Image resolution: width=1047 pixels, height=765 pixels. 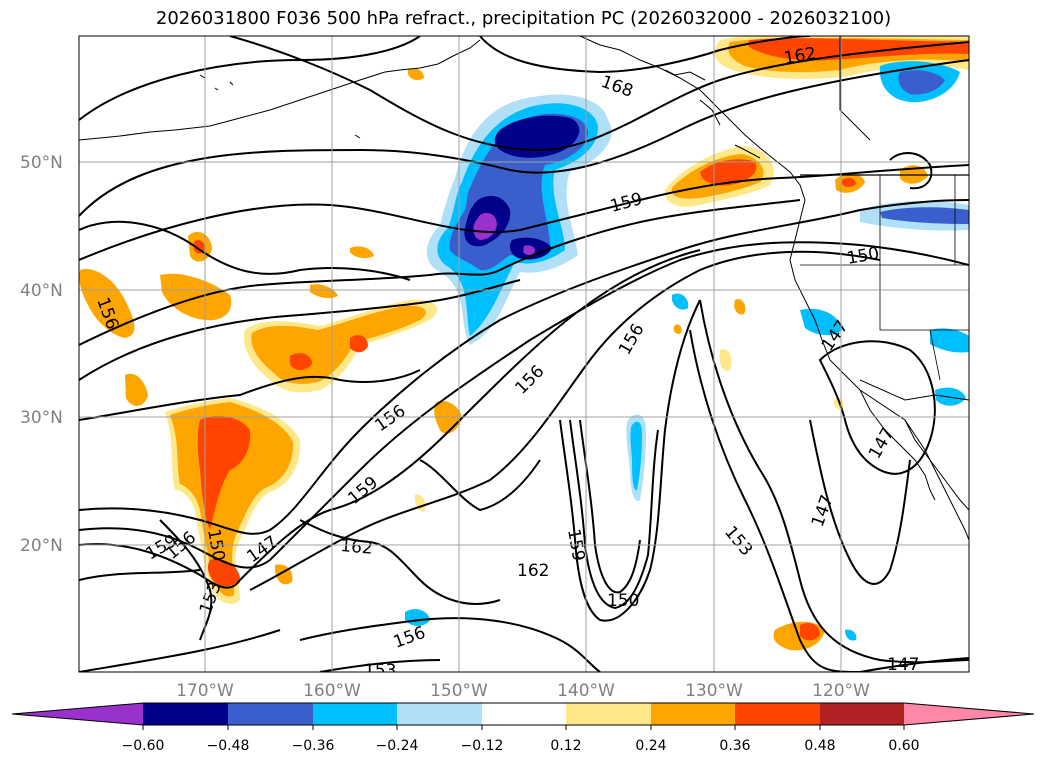 What do you see at coordinates (949, 340) in the screenshot?
I see `precip-neg-sw-patch` at bounding box center [949, 340].